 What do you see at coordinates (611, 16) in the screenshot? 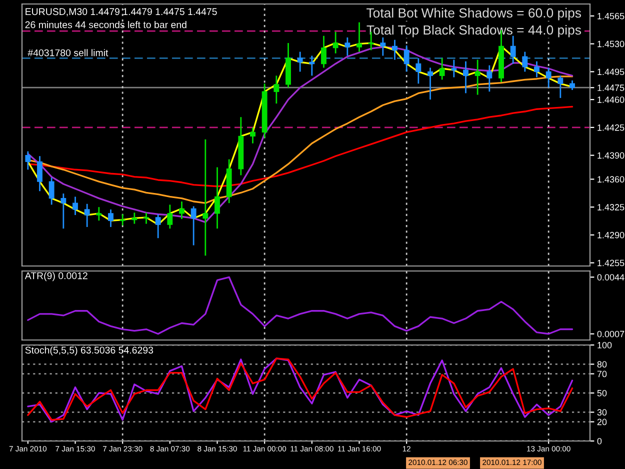
I see `y-tick-label: 1.4565` at bounding box center [611, 16].